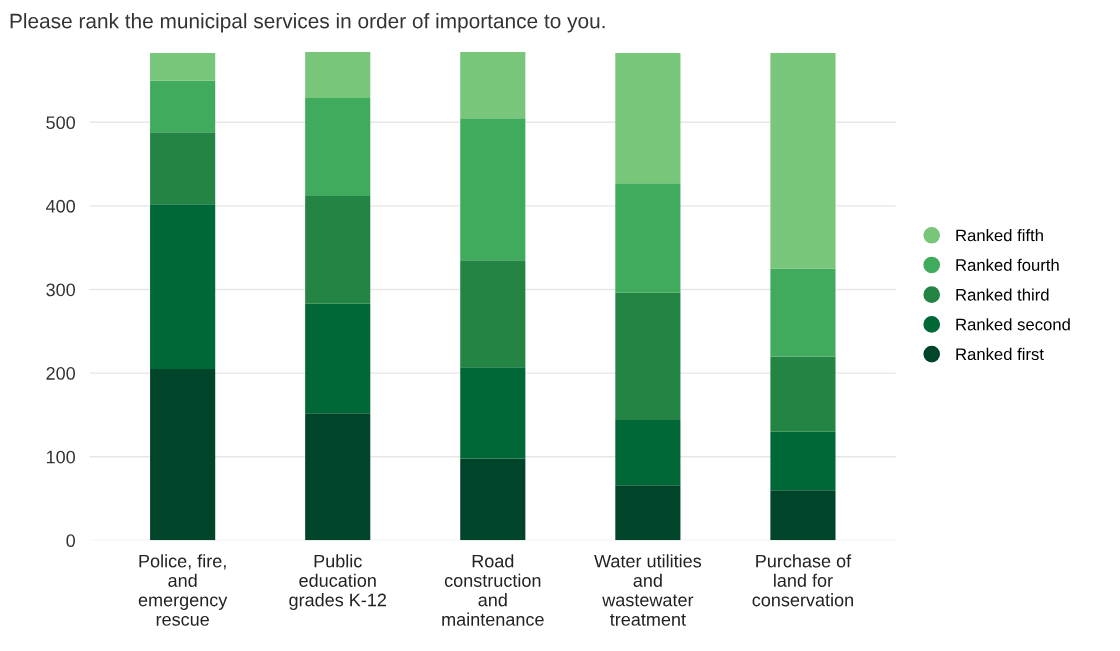  What do you see at coordinates (183, 590) in the screenshot?
I see `x-tick-label: Police, fire, and emergency rescue` at bounding box center [183, 590].